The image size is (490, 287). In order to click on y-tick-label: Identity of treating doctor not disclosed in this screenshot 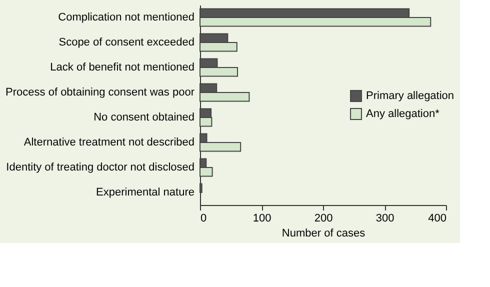, I will do `click(100, 168)`.